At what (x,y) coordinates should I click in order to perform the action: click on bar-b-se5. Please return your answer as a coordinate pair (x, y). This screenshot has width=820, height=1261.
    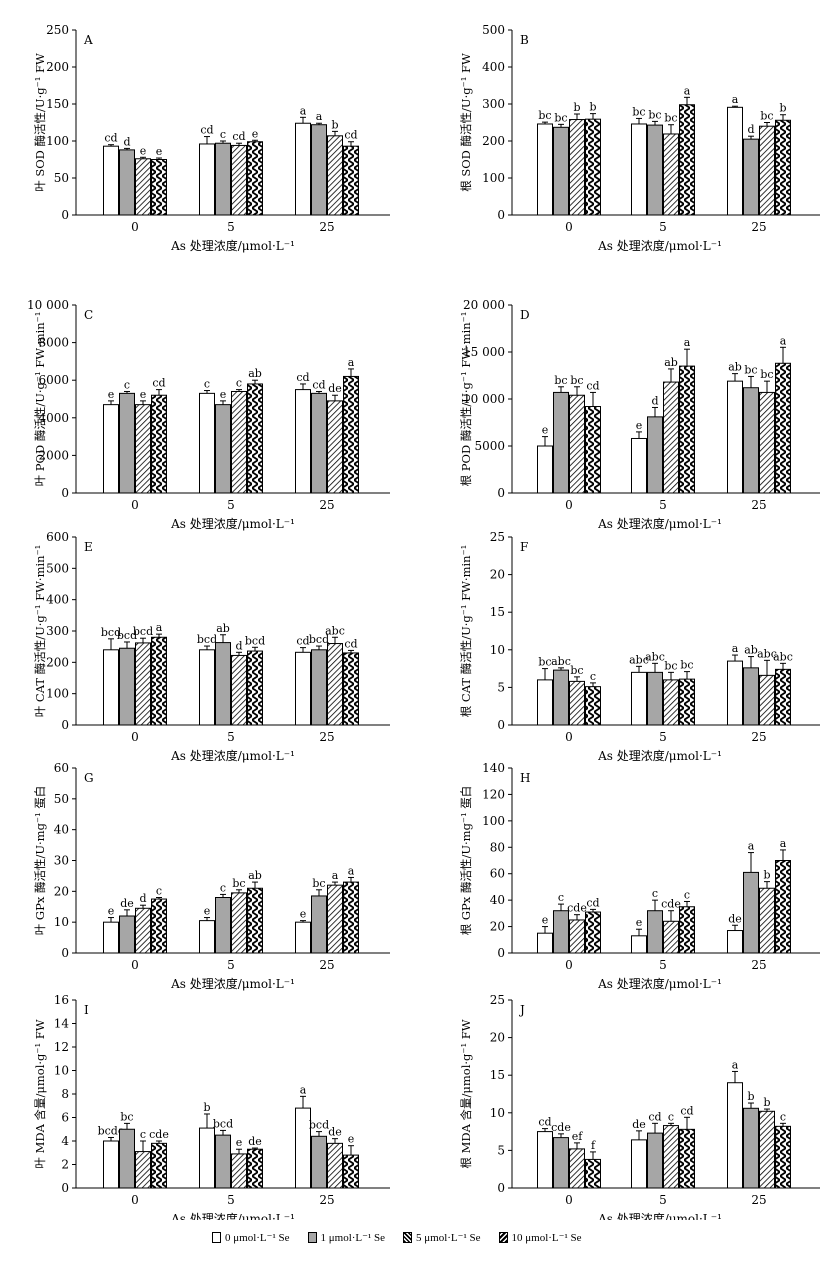
    Looking at the image, I should click on (767, 170).